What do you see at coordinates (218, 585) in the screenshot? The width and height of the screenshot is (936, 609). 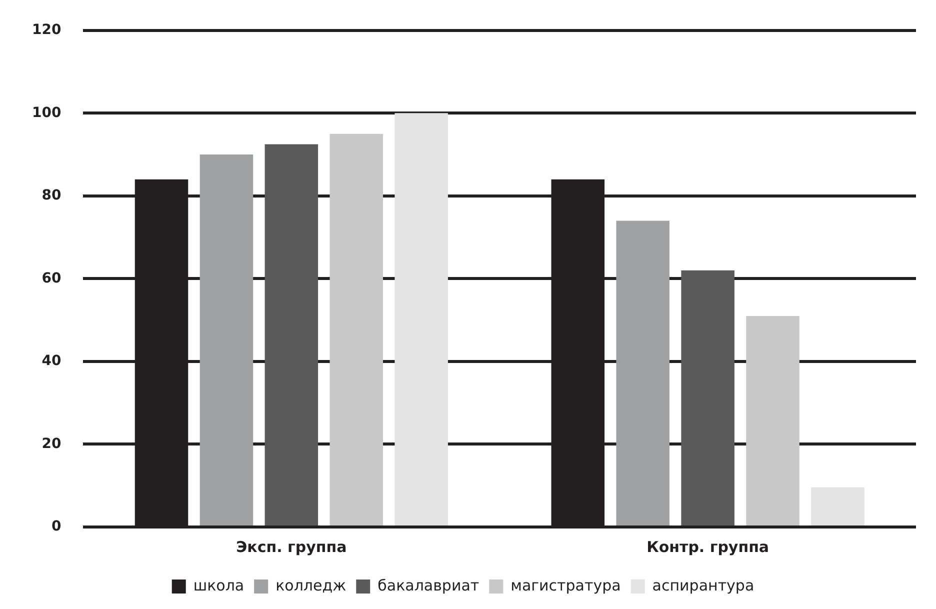 I see `legend-label: школа` at bounding box center [218, 585].